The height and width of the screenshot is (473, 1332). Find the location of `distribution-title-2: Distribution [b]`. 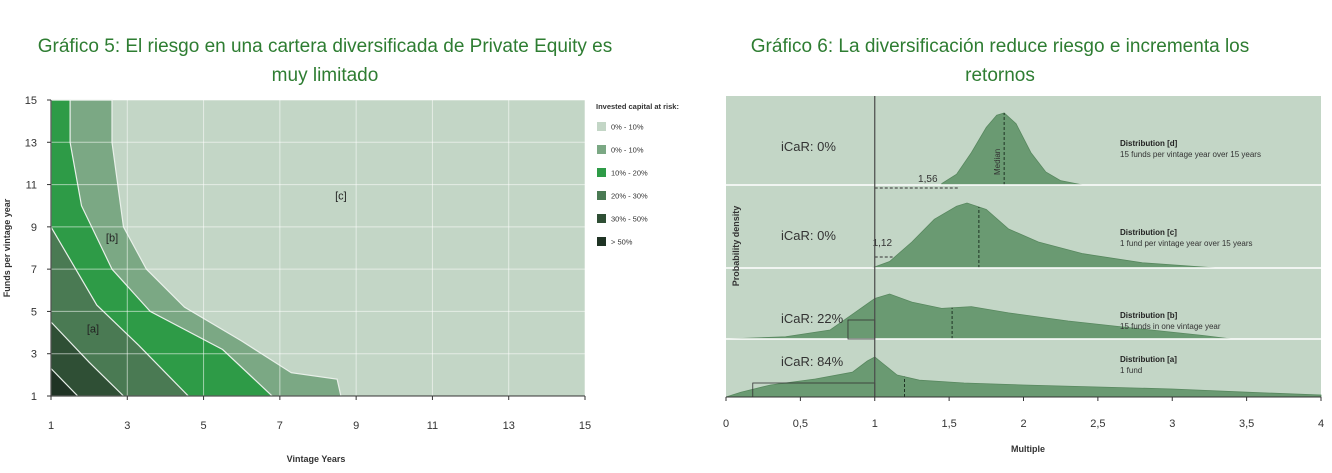

distribution-title-2: Distribution [b] is located at coordinates (1149, 315).